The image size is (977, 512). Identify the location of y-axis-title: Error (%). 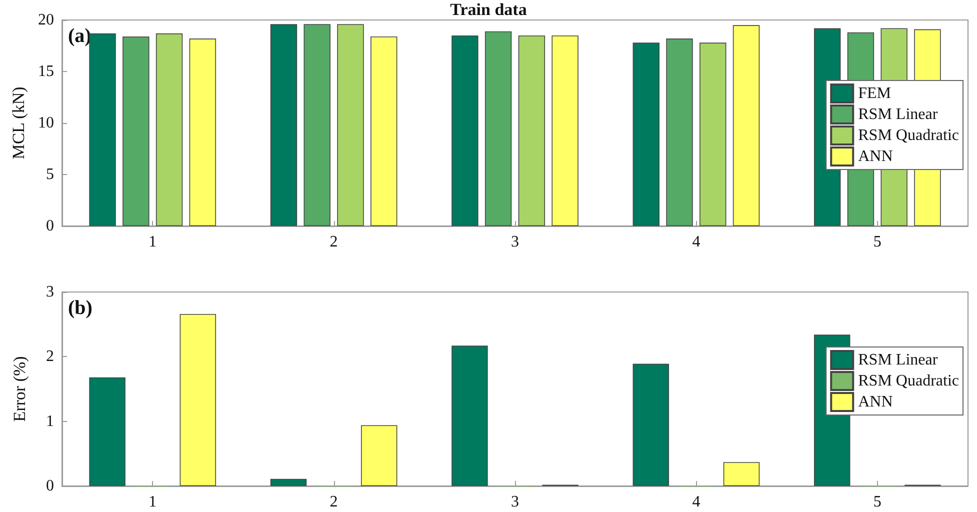
(19, 389).